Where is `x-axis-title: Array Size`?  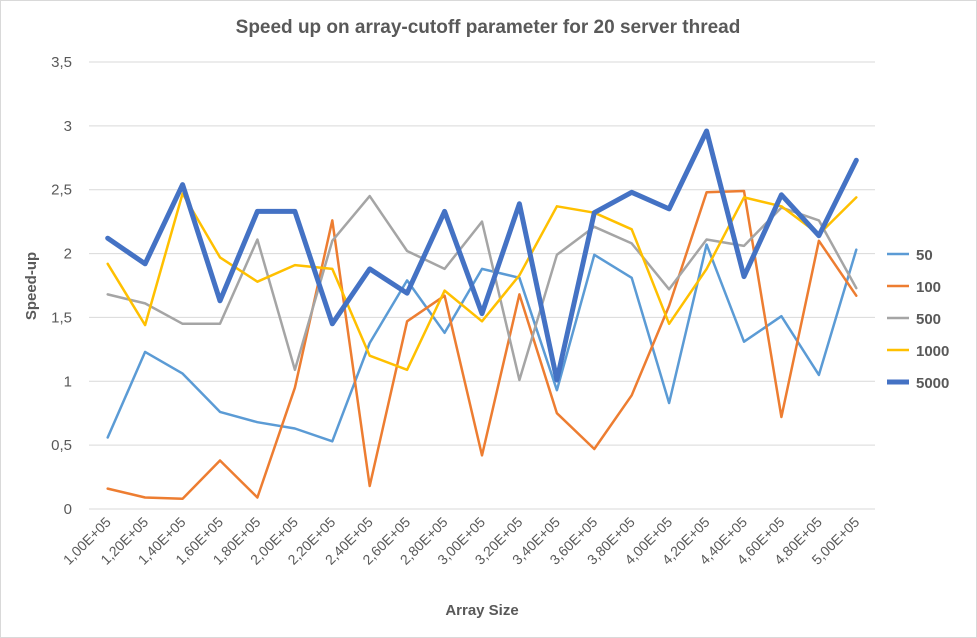 x-axis-title: Array Size is located at coordinates (481, 610).